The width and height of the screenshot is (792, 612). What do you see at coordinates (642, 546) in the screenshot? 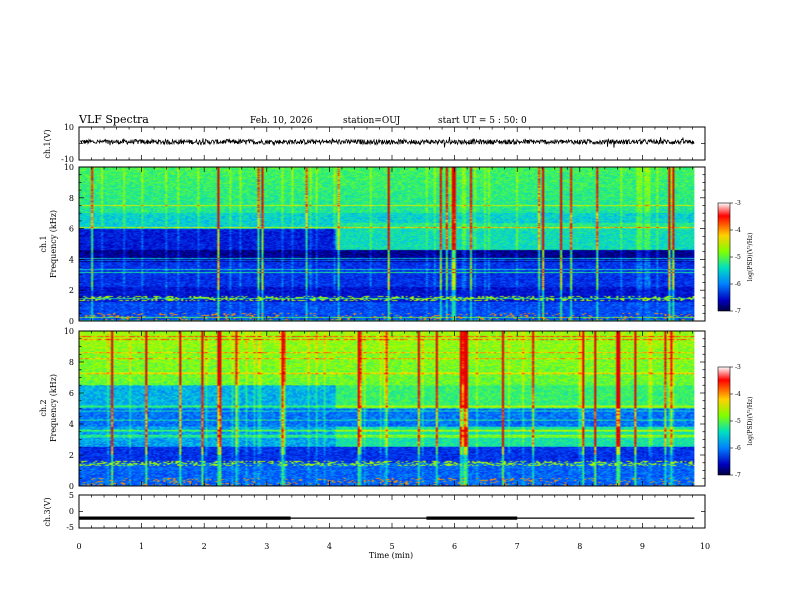
I see `x-tick-label: 9` at bounding box center [642, 546].